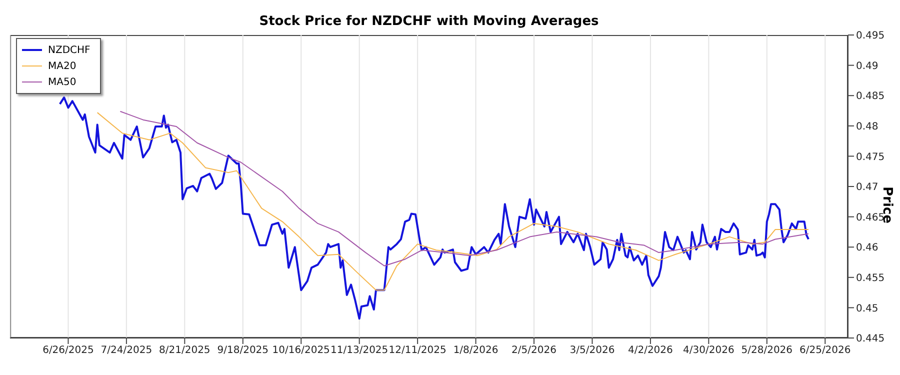  What do you see at coordinates (417, 350) in the screenshot?
I see `x-tick-label: 12/11/2025` at bounding box center [417, 350].